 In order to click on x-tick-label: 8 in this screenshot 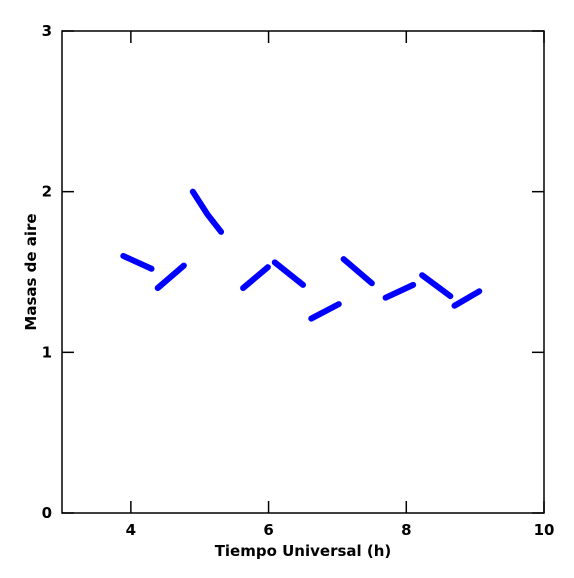, I will do `click(406, 530)`.